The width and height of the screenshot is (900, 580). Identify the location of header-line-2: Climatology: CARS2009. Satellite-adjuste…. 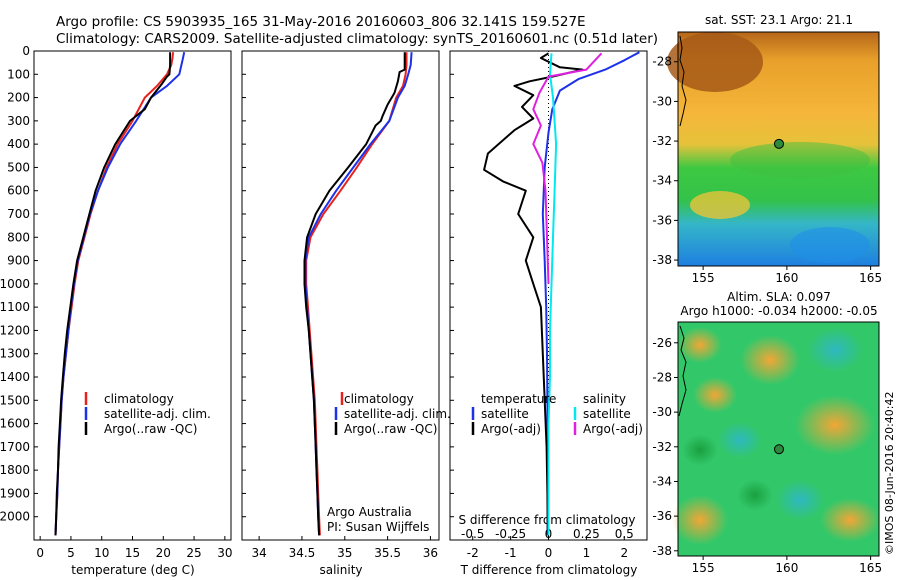
(357, 39).